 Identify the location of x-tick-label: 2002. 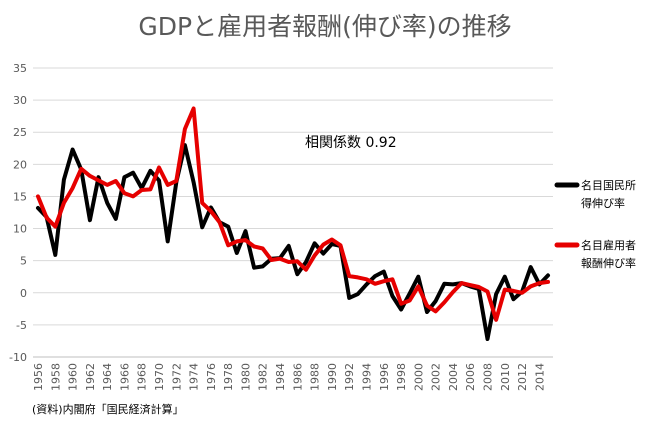
(436, 377).